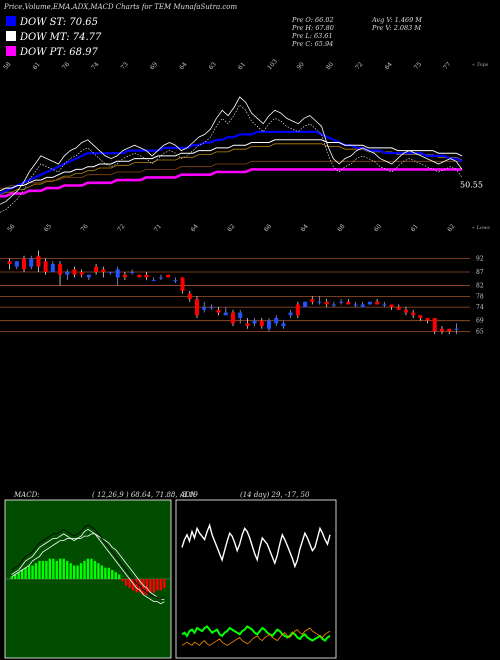 The image size is (500, 660). Describe the element at coordinates (480, 259) in the screenshot. I see `price-level-label: 92` at that location.